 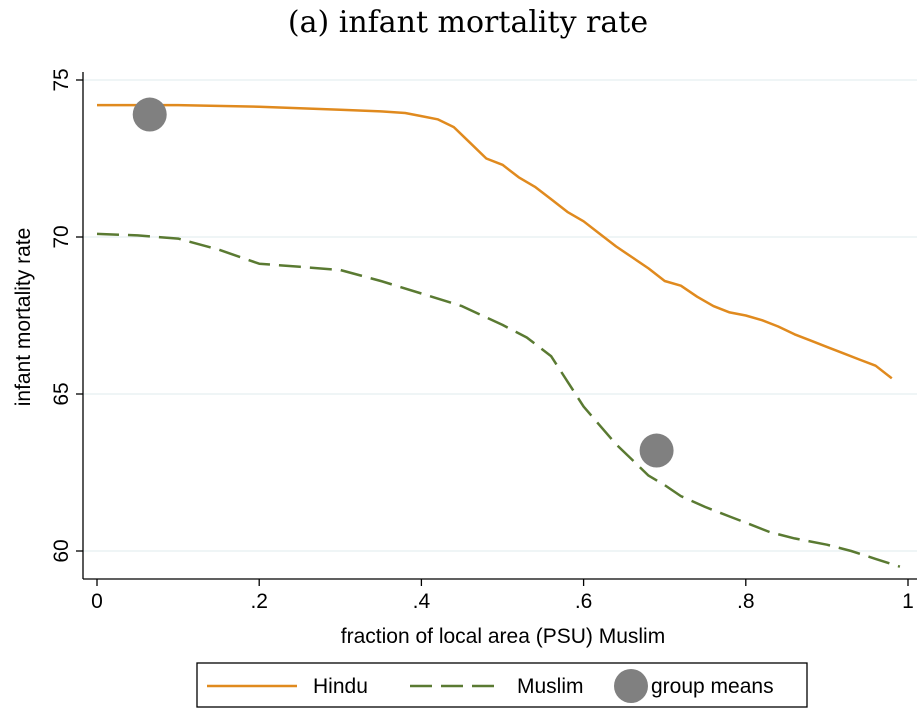 What do you see at coordinates (422, 601) in the screenshot?
I see `x-tick-label: .4` at bounding box center [422, 601].